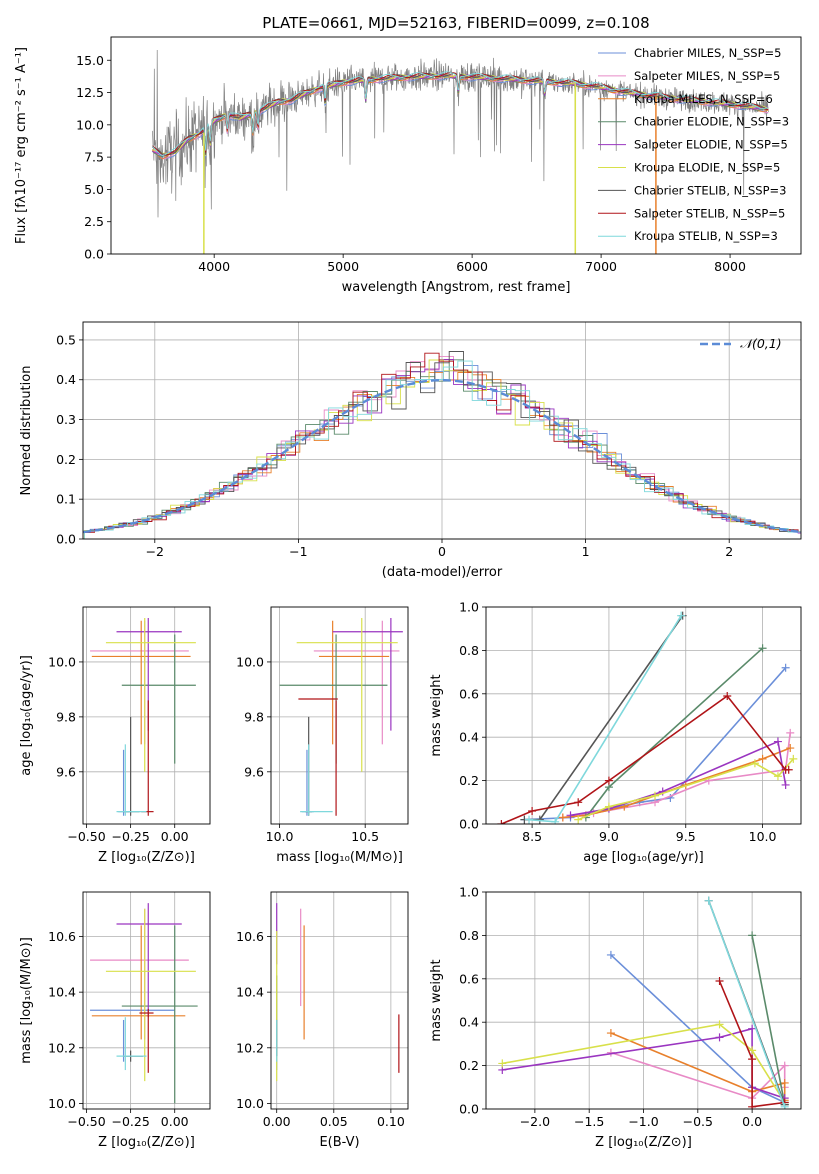 The height and width of the screenshot is (1174, 819). I want to click on x-tick-label: −0.5, so click(698, 1121).